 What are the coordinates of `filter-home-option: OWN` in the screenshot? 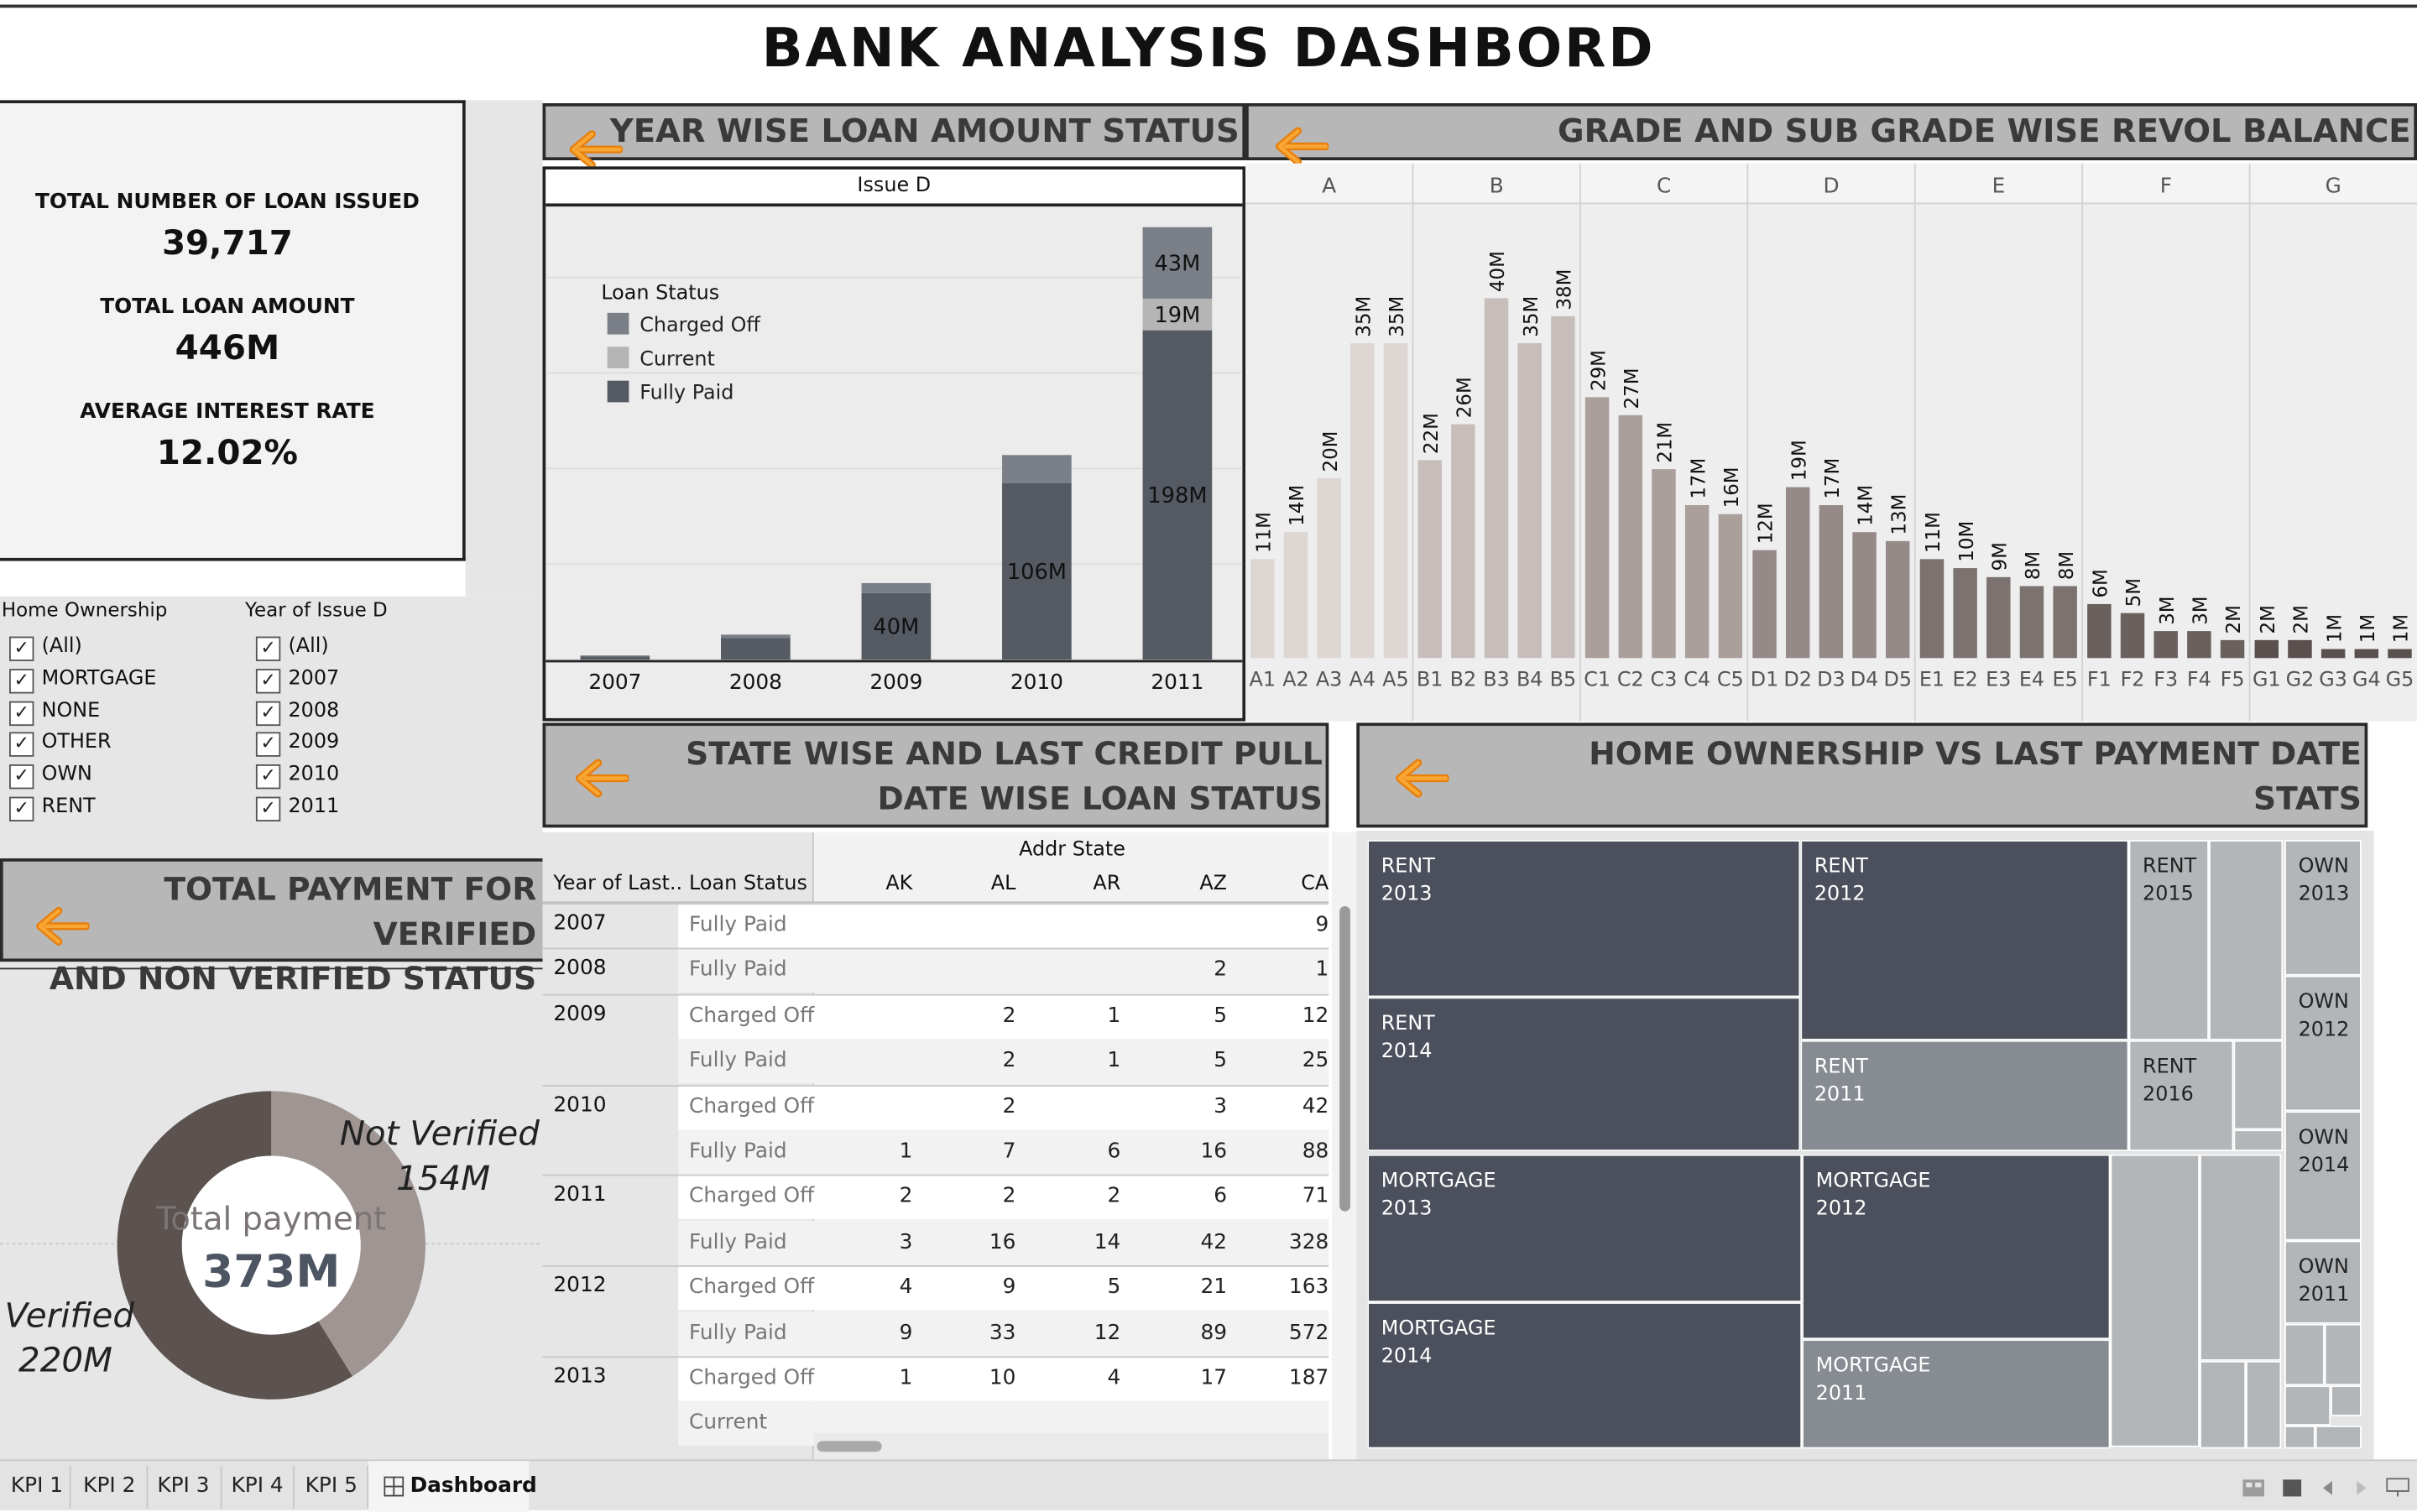 It's located at (66, 775).